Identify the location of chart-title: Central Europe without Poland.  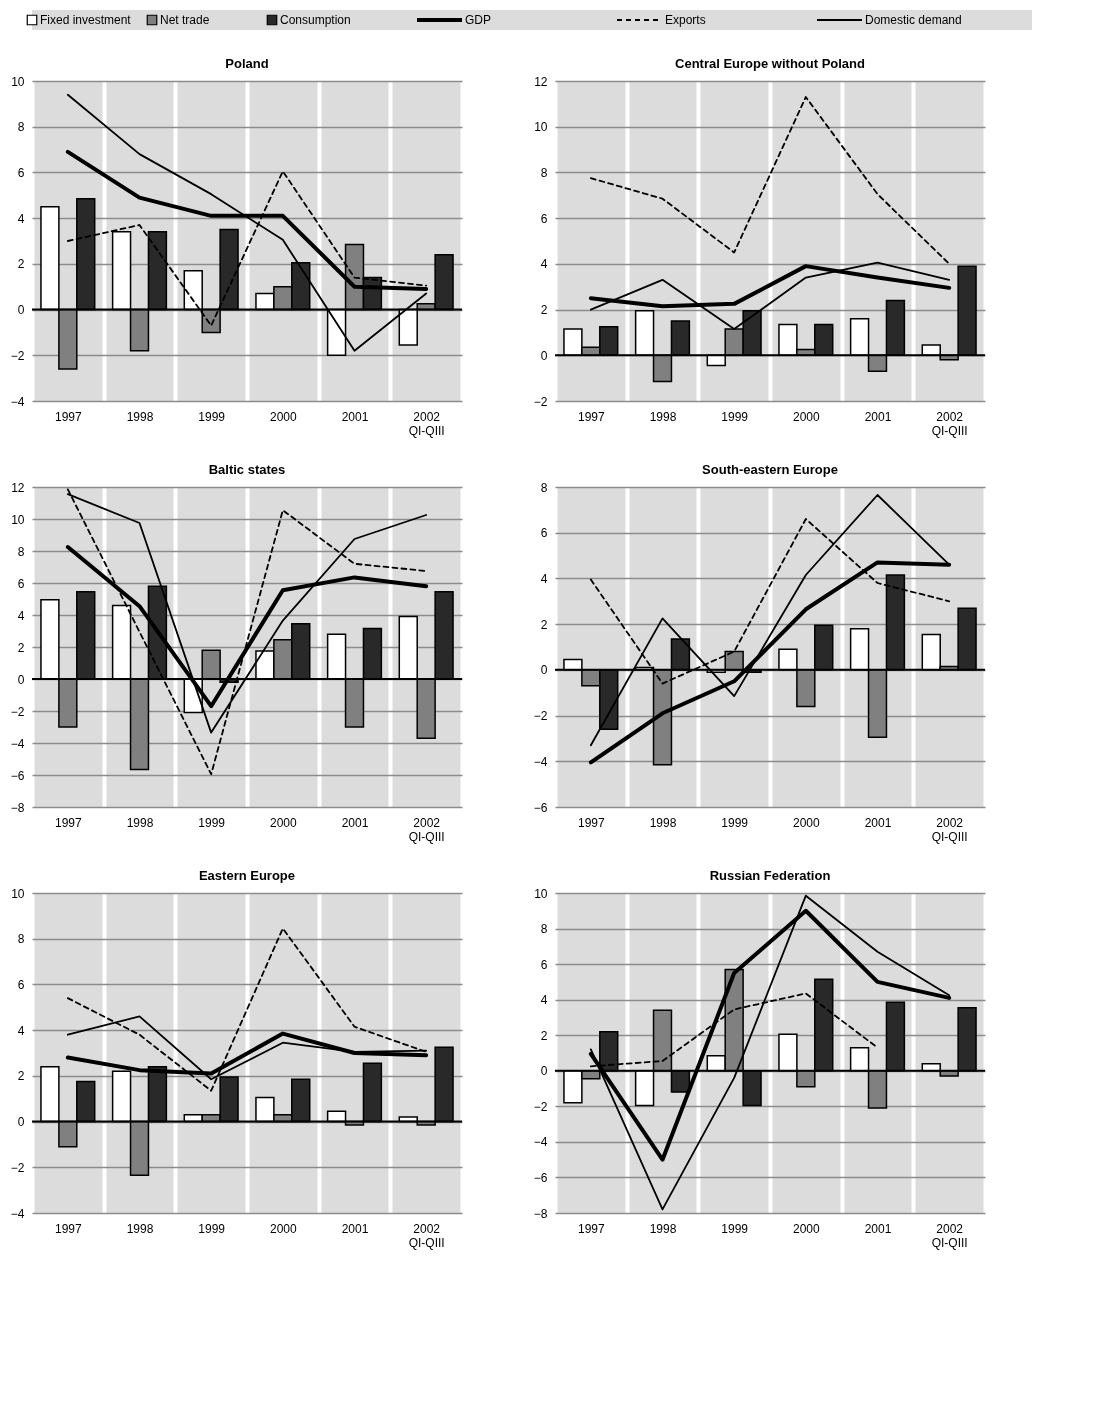
(770, 63).